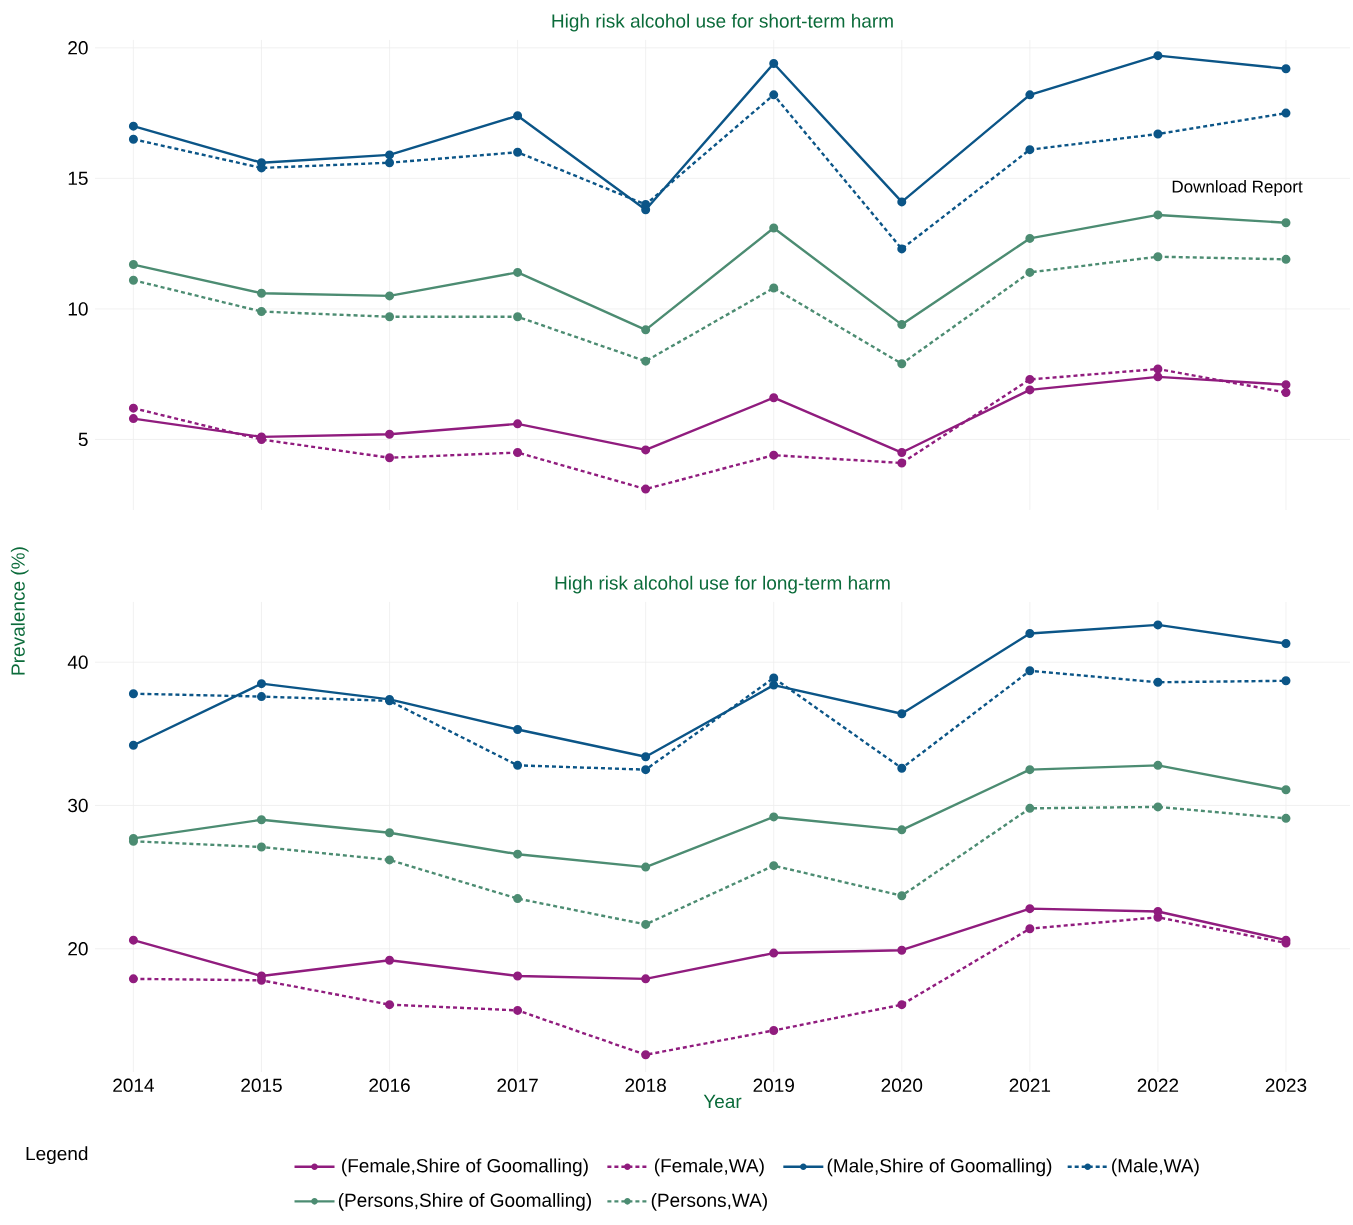  Describe the element at coordinates (645, 1085) in the screenshot. I see `x-tick-label: 2018` at that location.